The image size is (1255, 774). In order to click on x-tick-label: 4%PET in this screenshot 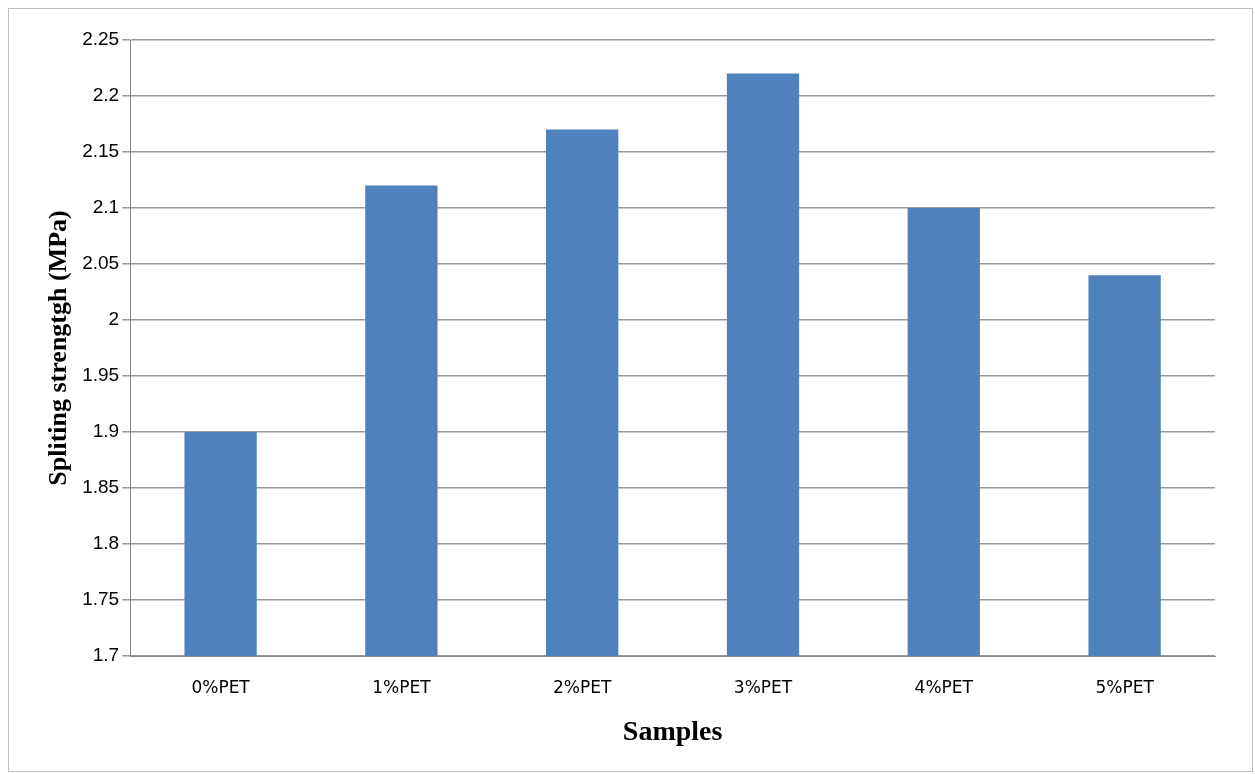, I will do `click(944, 686)`.